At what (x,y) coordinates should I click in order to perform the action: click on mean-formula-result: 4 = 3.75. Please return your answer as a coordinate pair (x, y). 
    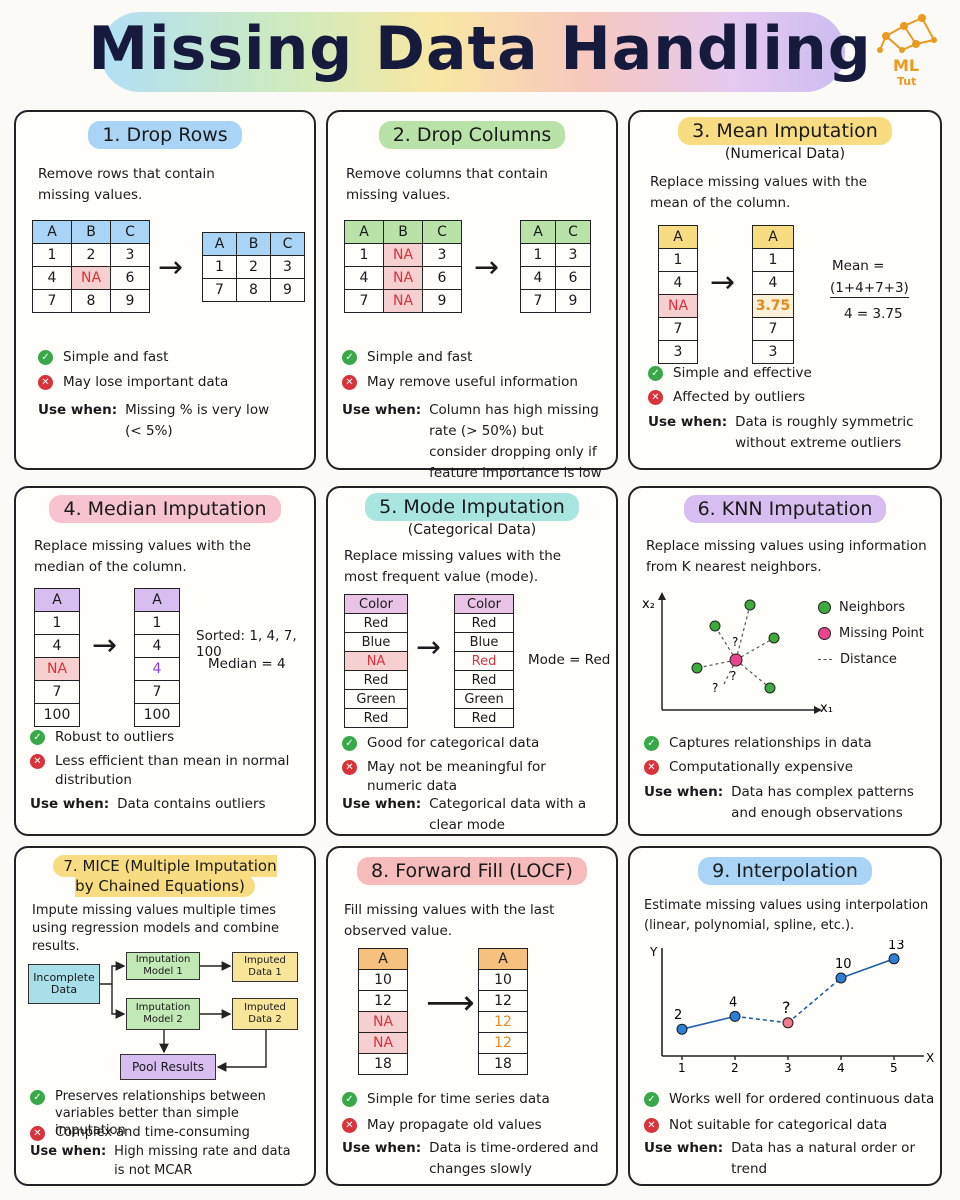
    Looking at the image, I should click on (873, 314).